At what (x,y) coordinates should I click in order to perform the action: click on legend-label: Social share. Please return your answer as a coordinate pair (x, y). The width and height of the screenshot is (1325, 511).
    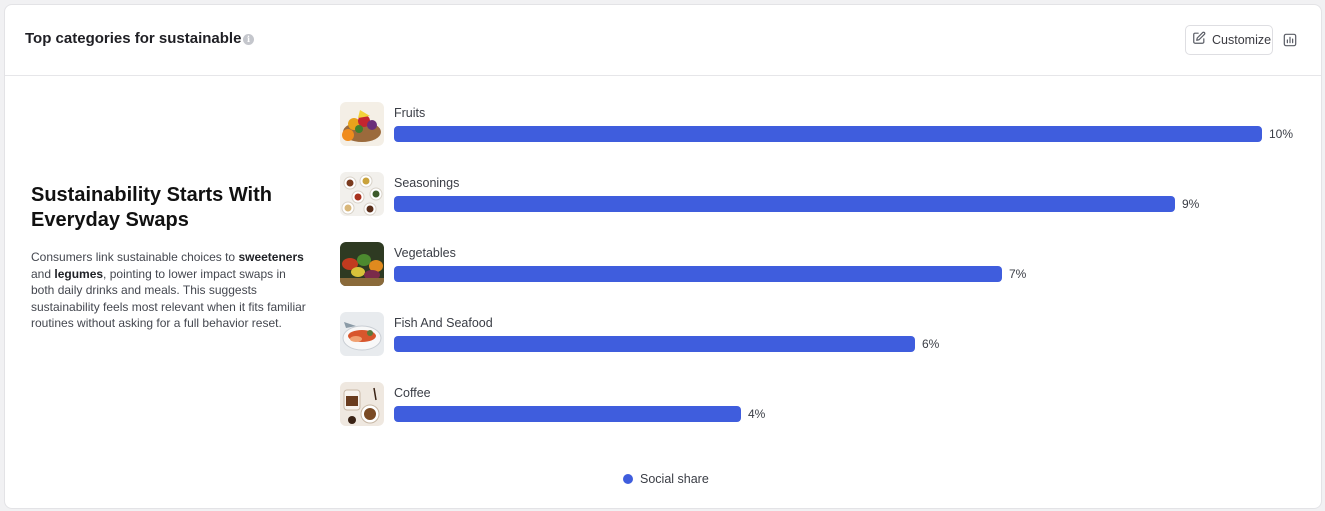
    Looking at the image, I should click on (674, 479).